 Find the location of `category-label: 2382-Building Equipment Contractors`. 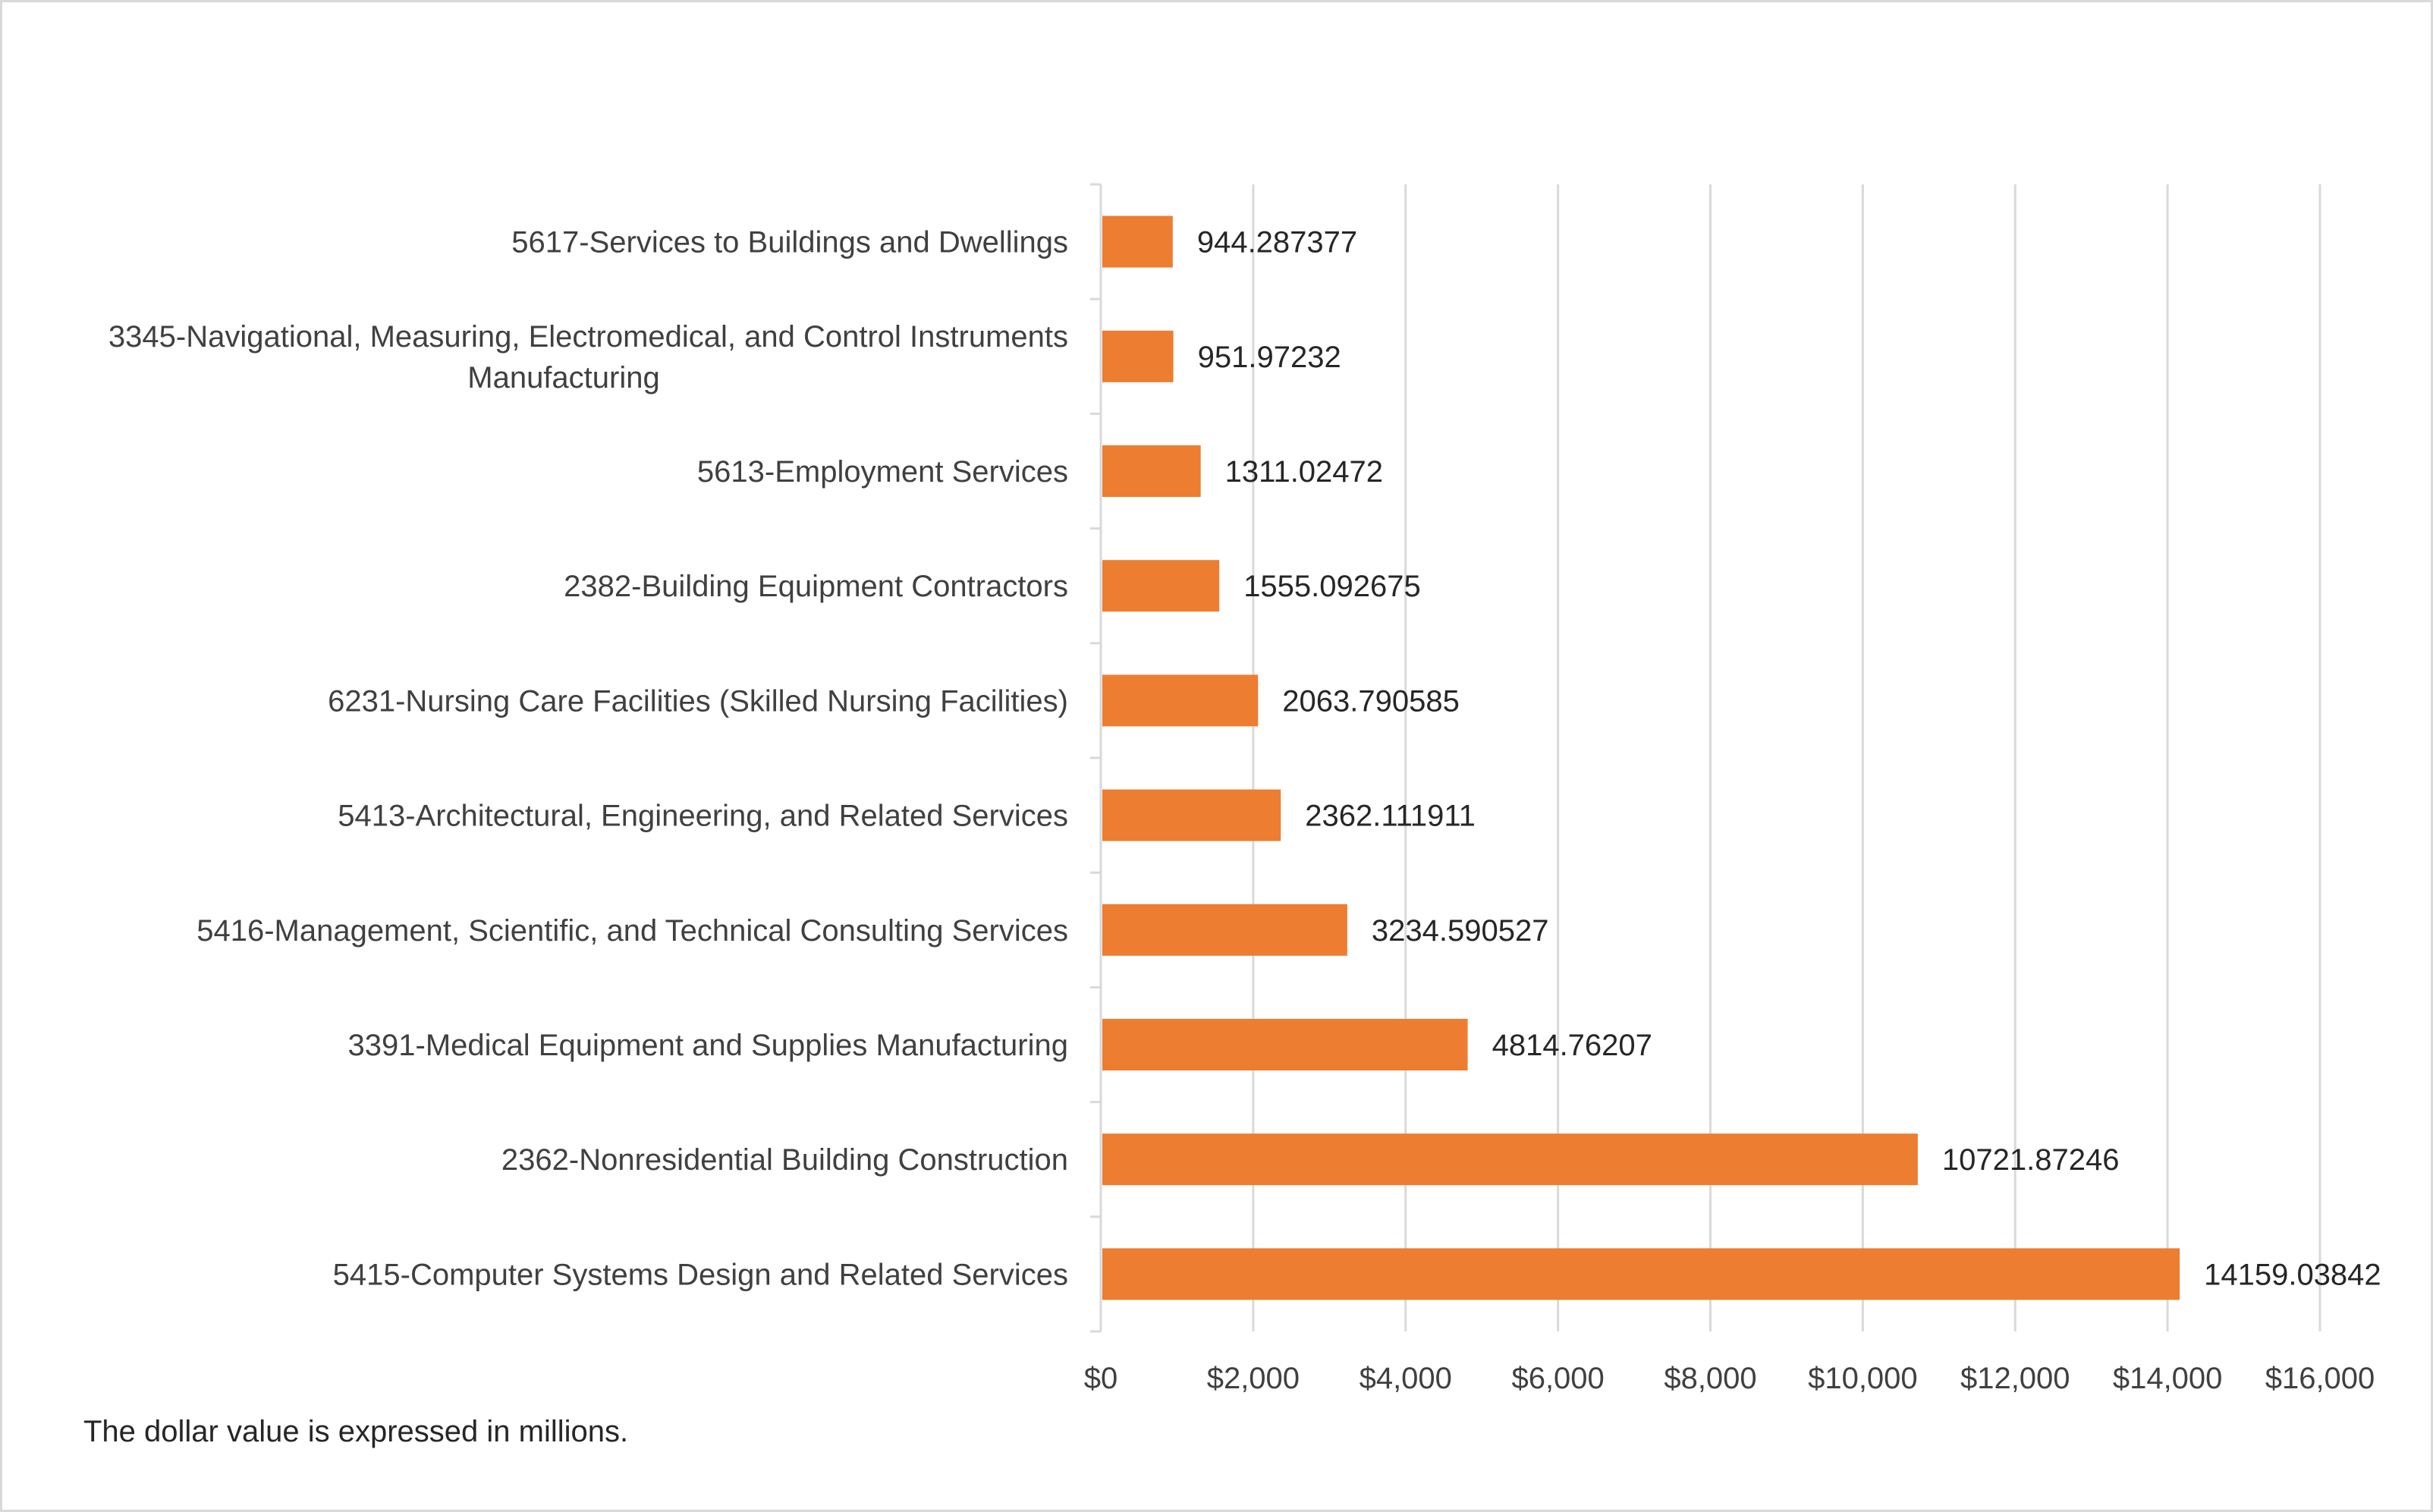

category-label: 2382-Building Equipment Contractors is located at coordinates (816, 586).